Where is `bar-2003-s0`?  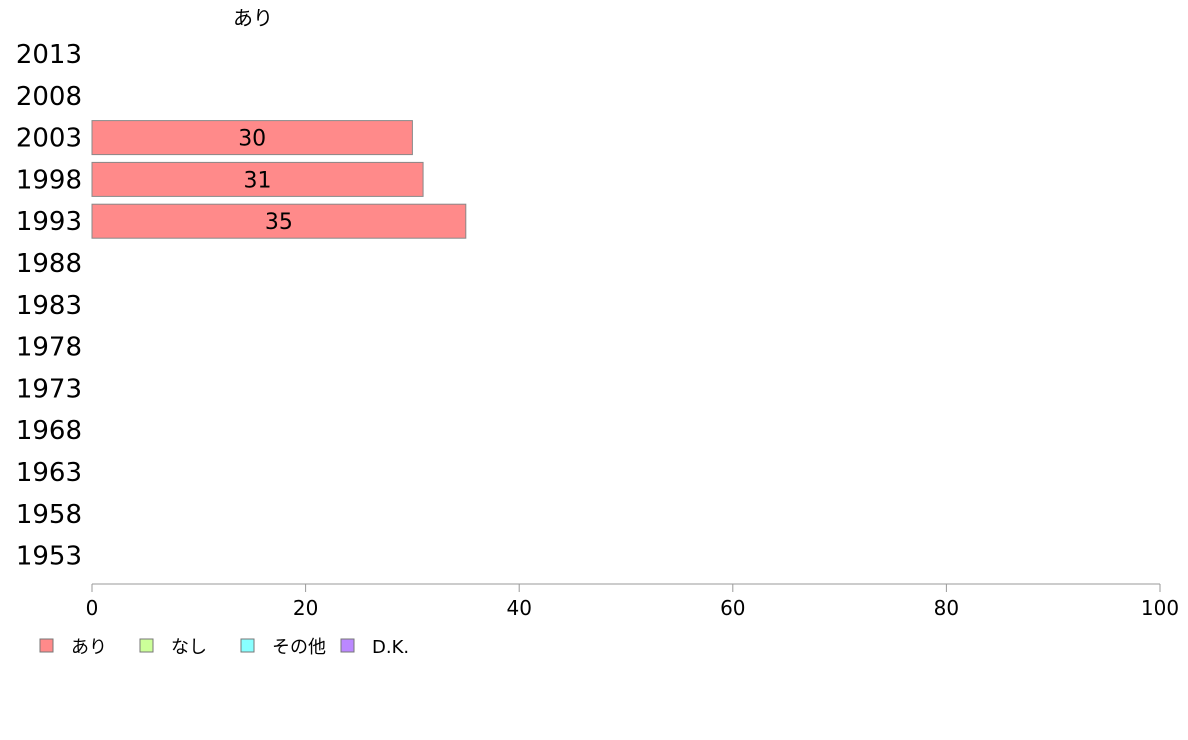 bar-2003-s0 is located at coordinates (252, 138).